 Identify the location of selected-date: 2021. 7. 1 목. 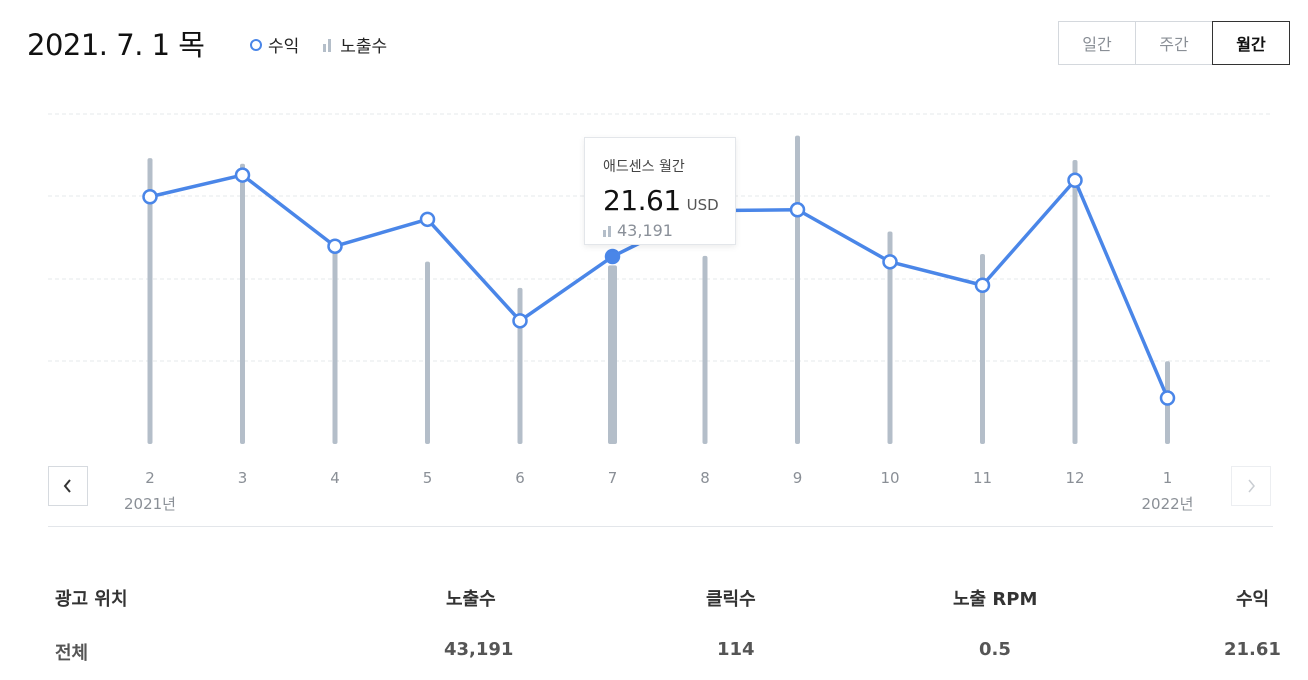
(116, 45).